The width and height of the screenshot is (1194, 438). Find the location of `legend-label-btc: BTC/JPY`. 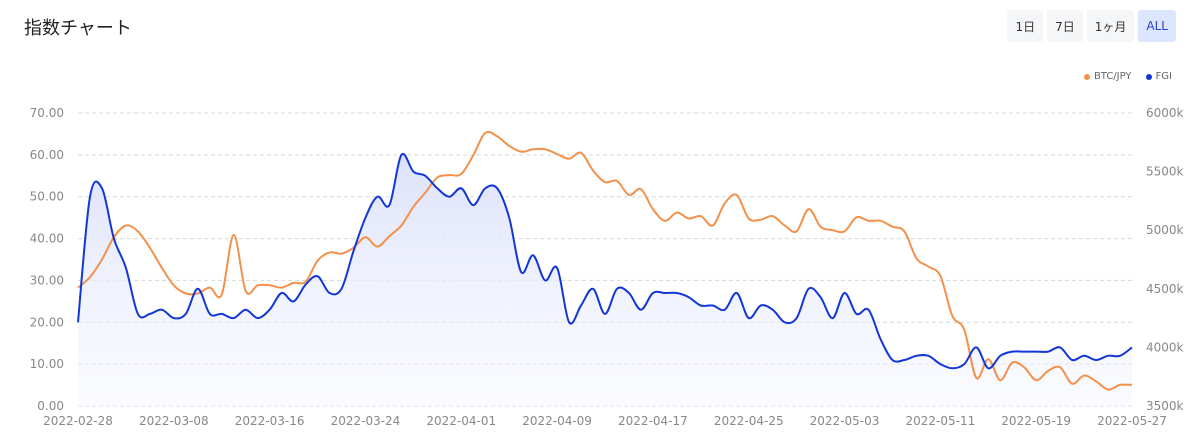

legend-label-btc: BTC/JPY is located at coordinates (1112, 76).